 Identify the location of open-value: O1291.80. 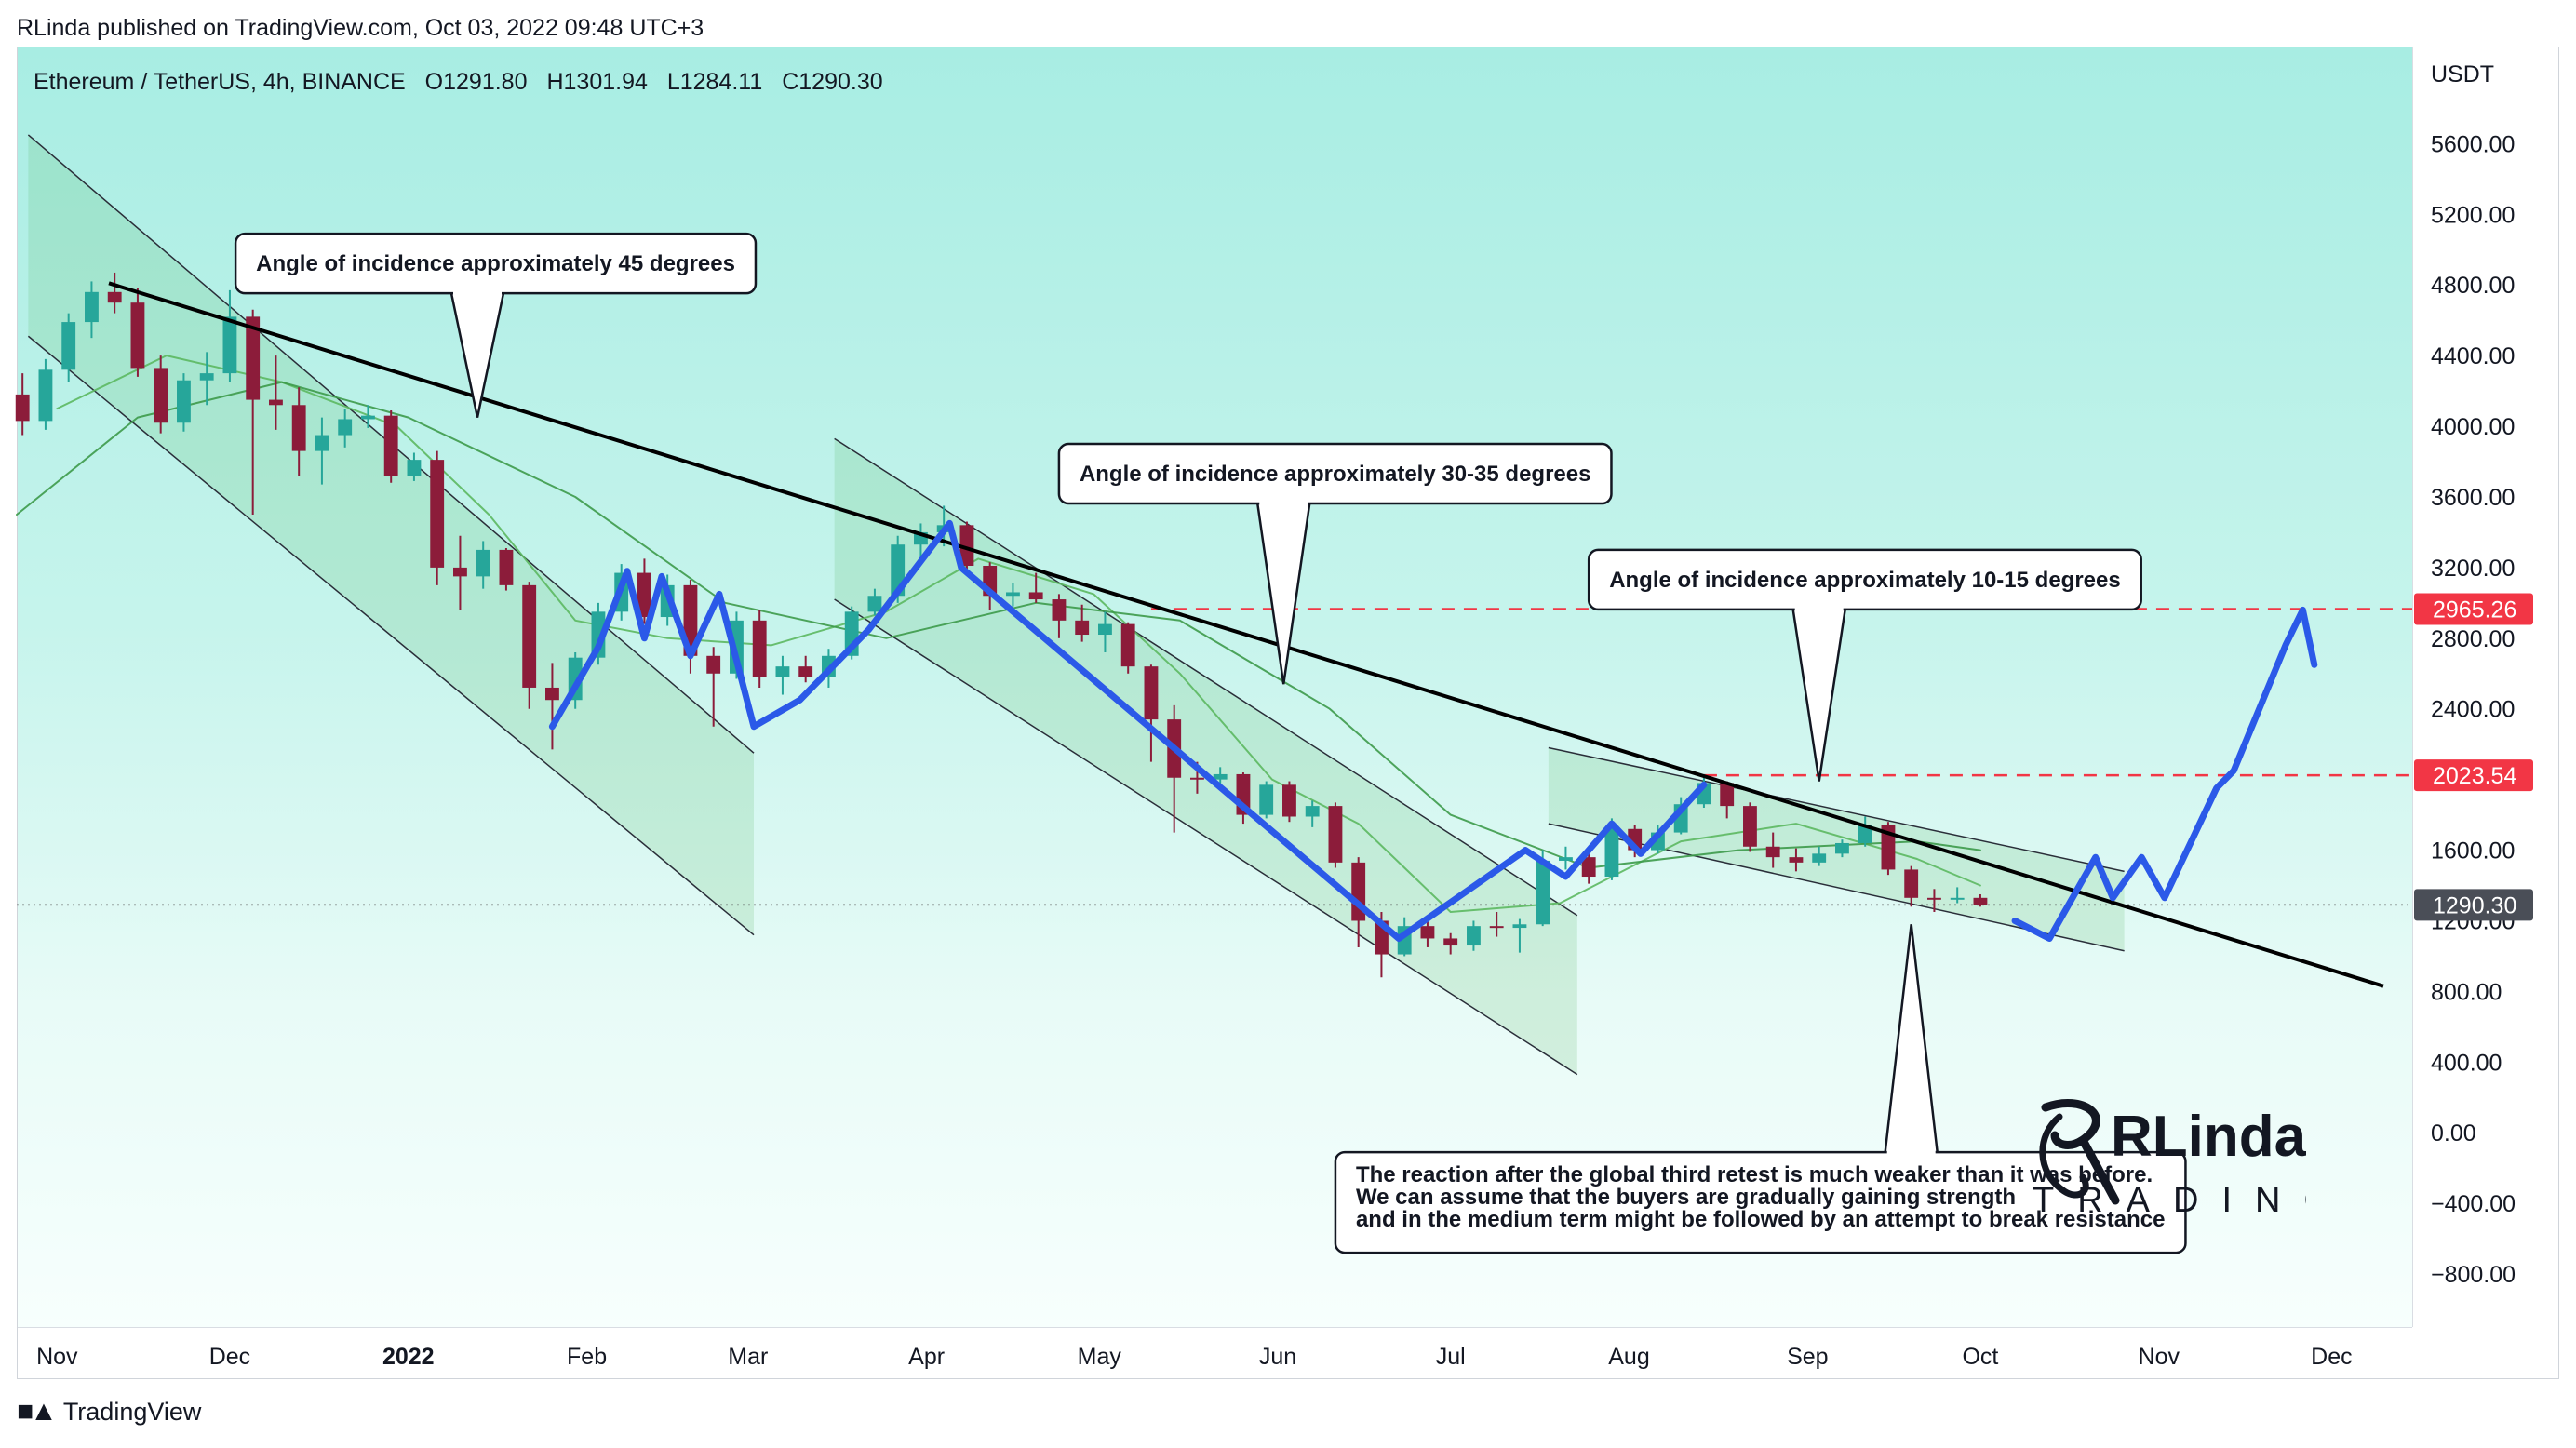
(476, 82).